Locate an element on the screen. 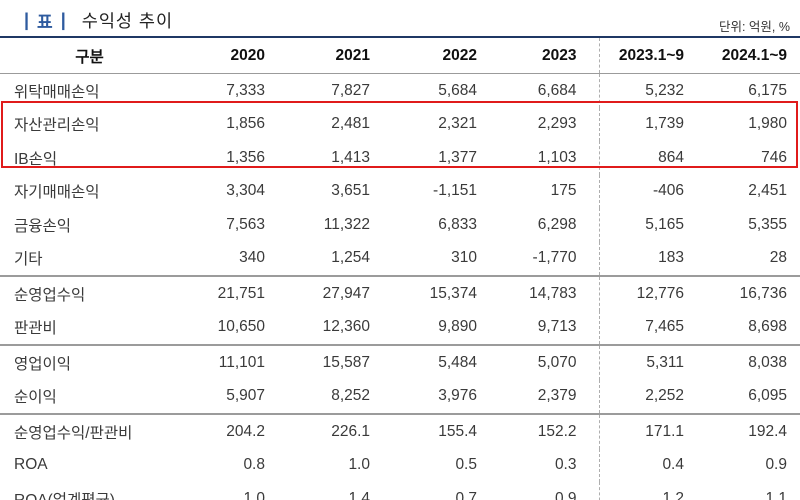 This screenshot has height=500, width=800. cell: 171.1 is located at coordinates (643, 431).